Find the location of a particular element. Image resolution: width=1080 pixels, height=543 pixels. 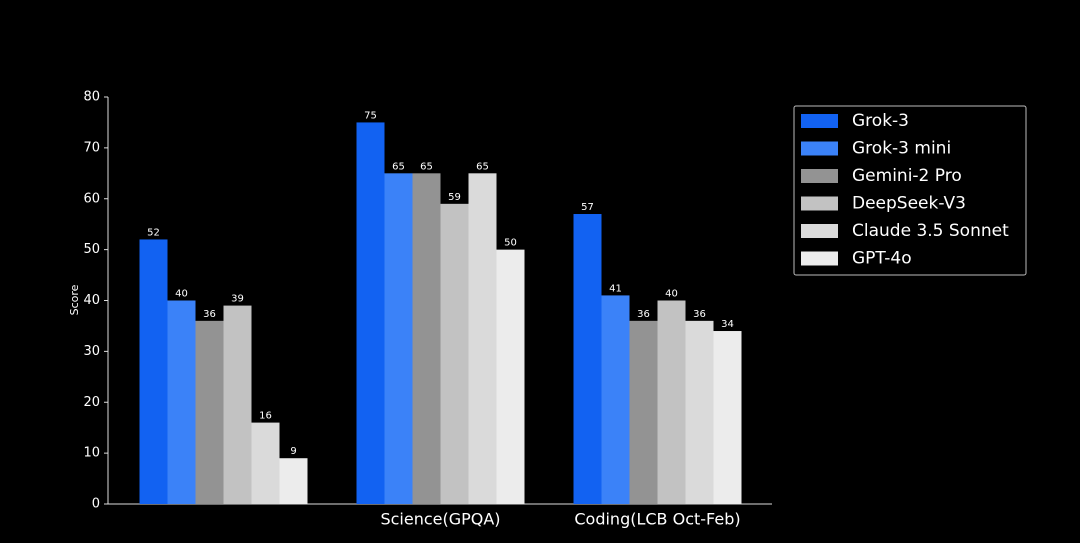

x-tick-label: Science(GPQA) is located at coordinates (440, 519).